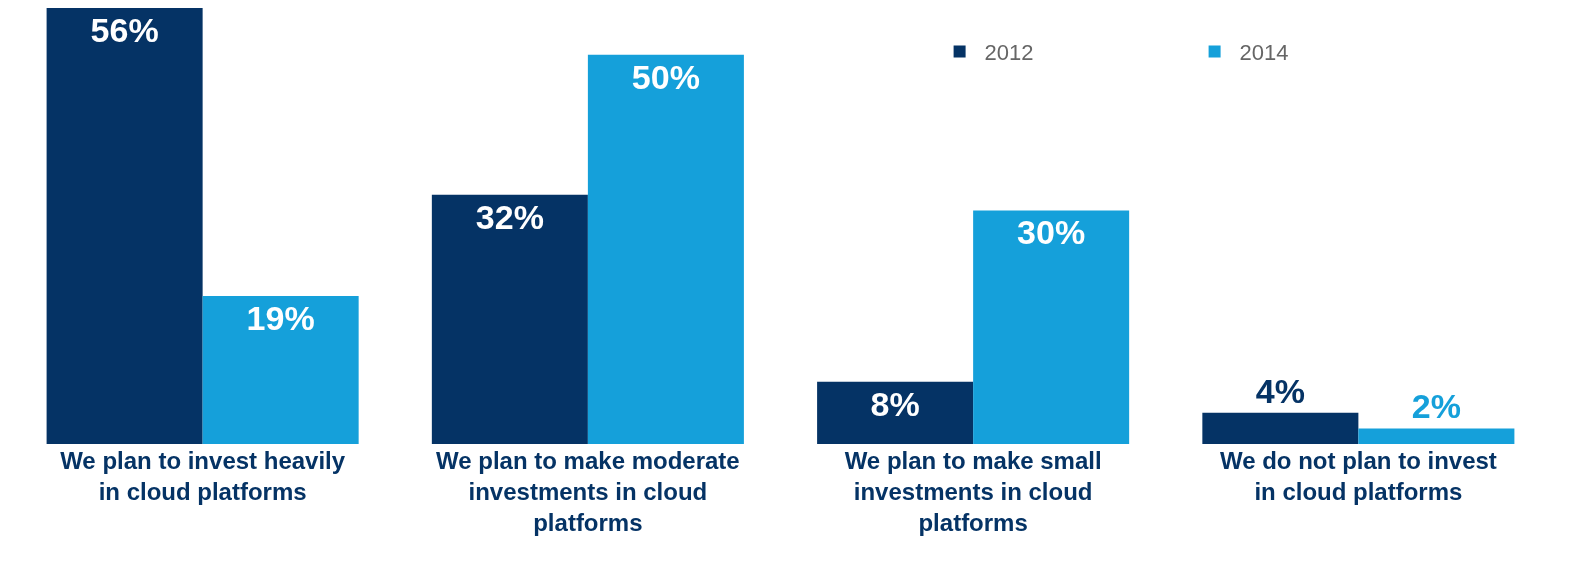 This screenshot has height=572, width=1581. I want to click on data-label: 4%, so click(1280, 390).